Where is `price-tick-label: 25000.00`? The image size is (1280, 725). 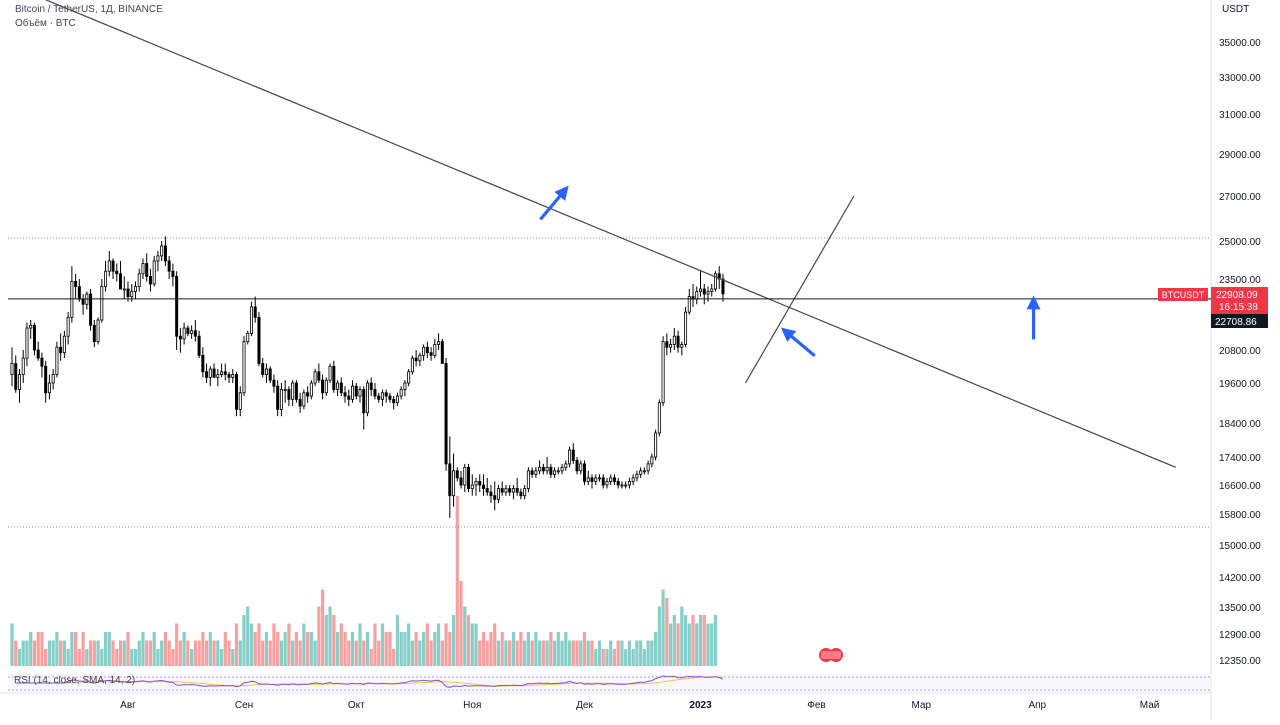
price-tick-label: 25000.00 is located at coordinates (1240, 242).